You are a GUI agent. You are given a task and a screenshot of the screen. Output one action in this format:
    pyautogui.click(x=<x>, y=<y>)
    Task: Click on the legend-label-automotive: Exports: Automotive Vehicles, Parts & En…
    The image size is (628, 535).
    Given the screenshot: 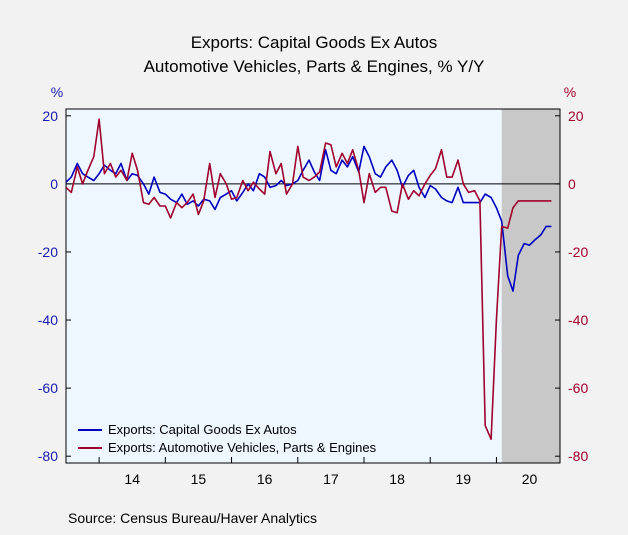 What is the action you would take?
    pyautogui.click(x=242, y=447)
    